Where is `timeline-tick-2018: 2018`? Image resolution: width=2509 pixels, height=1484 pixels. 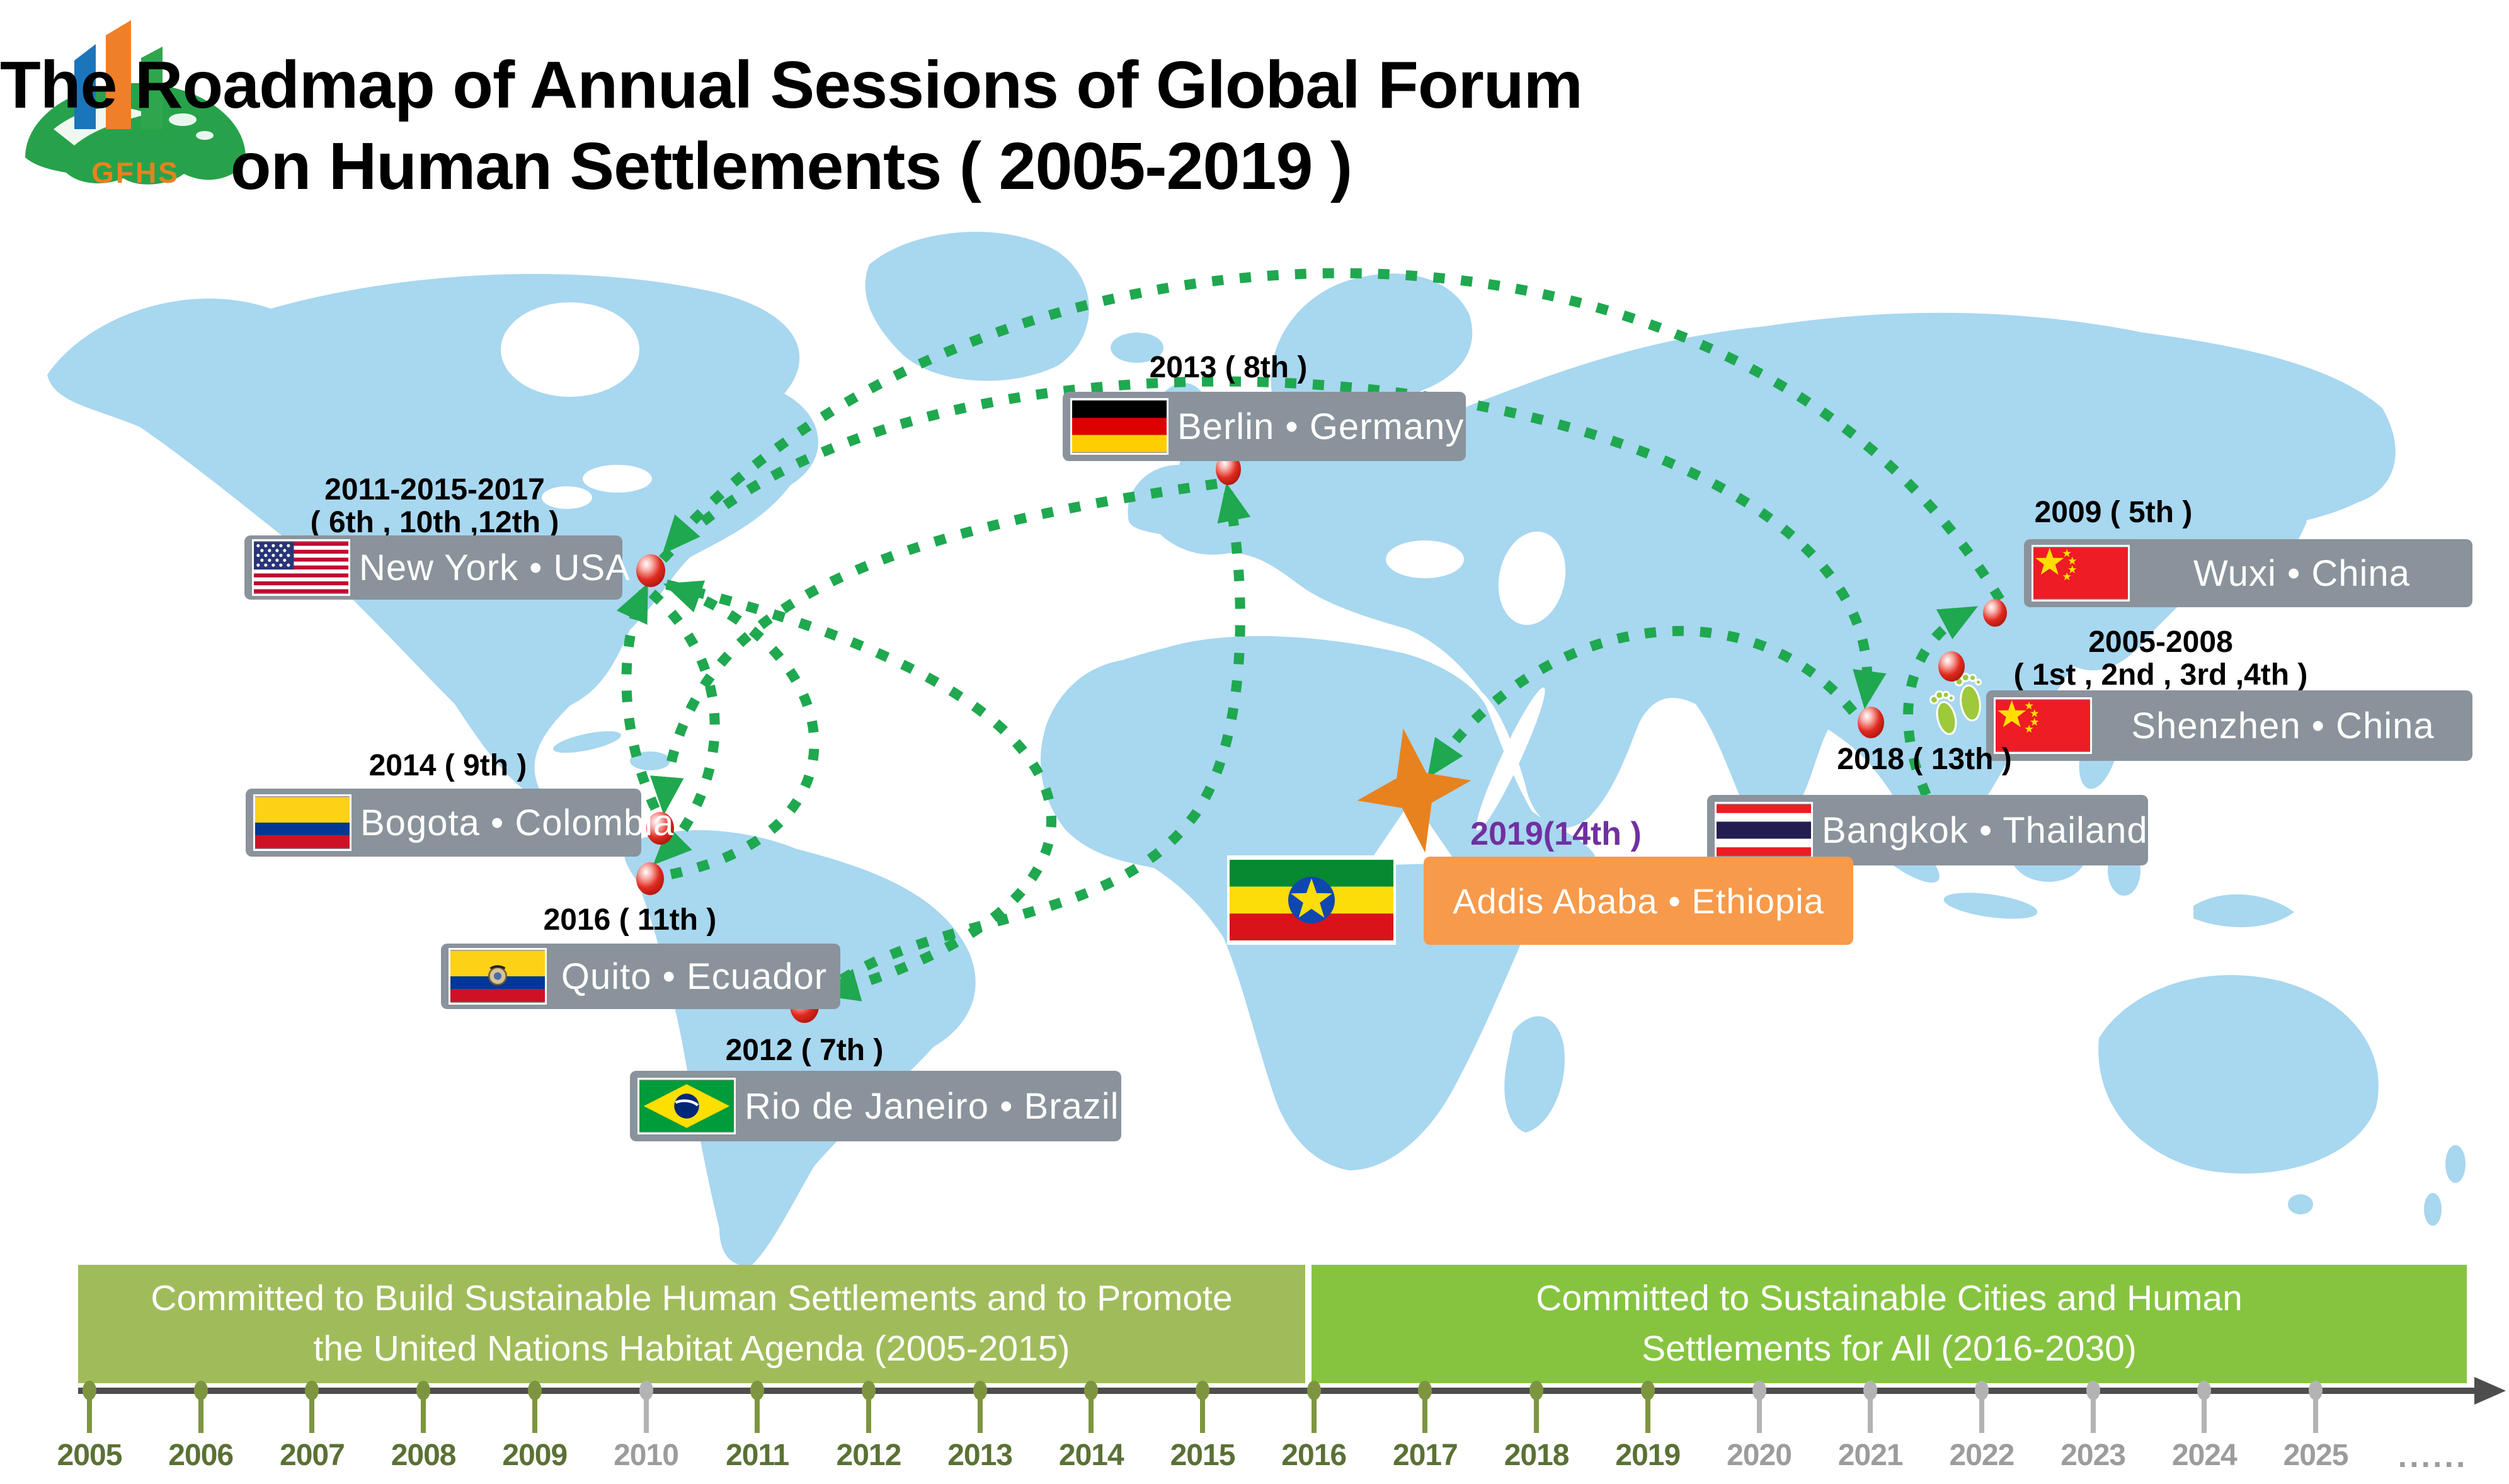 timeline-tick-2018: 2018 is located at coordinates (1536, 1427).